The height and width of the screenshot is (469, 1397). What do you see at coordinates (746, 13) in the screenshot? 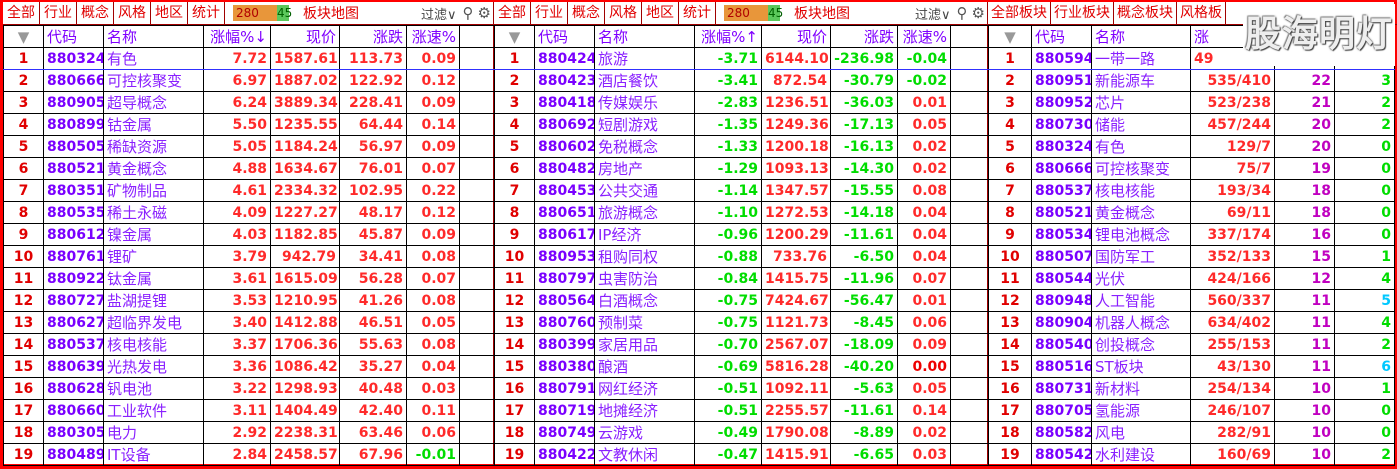
I see `up-count: 280` at bounding box center [746, 13].